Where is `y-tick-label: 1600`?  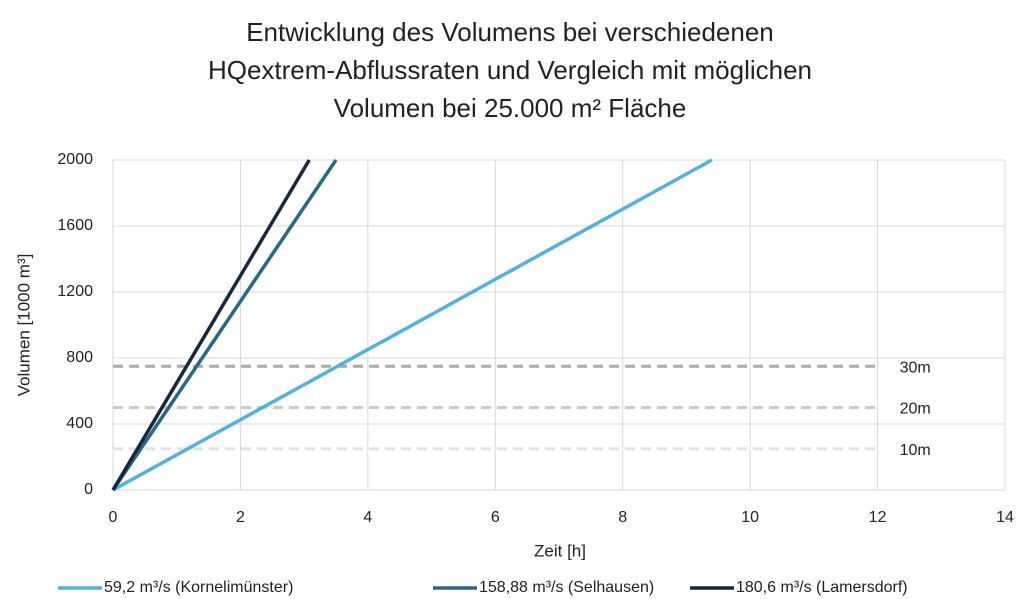
y-tick-label: 1600 is located at coordinates (75, 225).